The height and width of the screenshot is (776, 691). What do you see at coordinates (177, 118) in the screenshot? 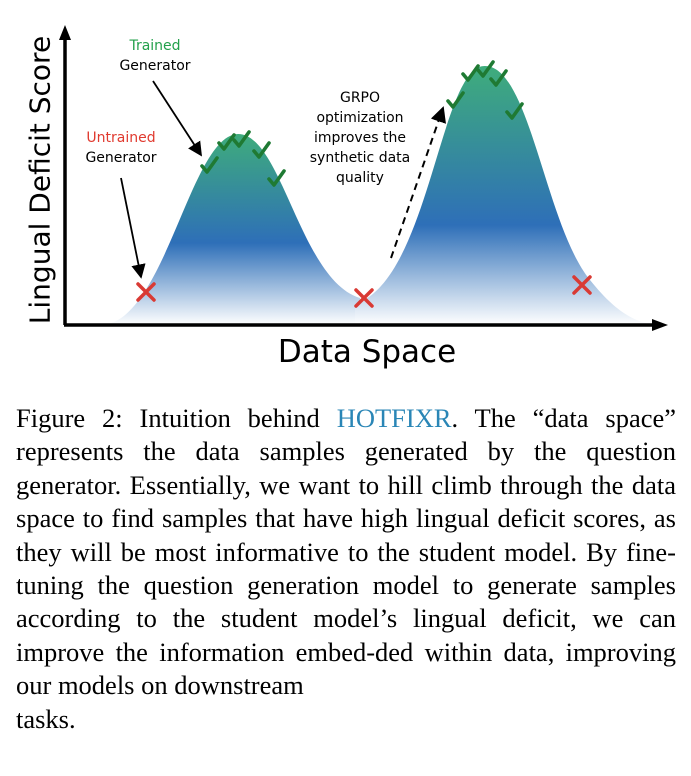
I see `trained-pointer-arrow` at bounding box center [177, 118].